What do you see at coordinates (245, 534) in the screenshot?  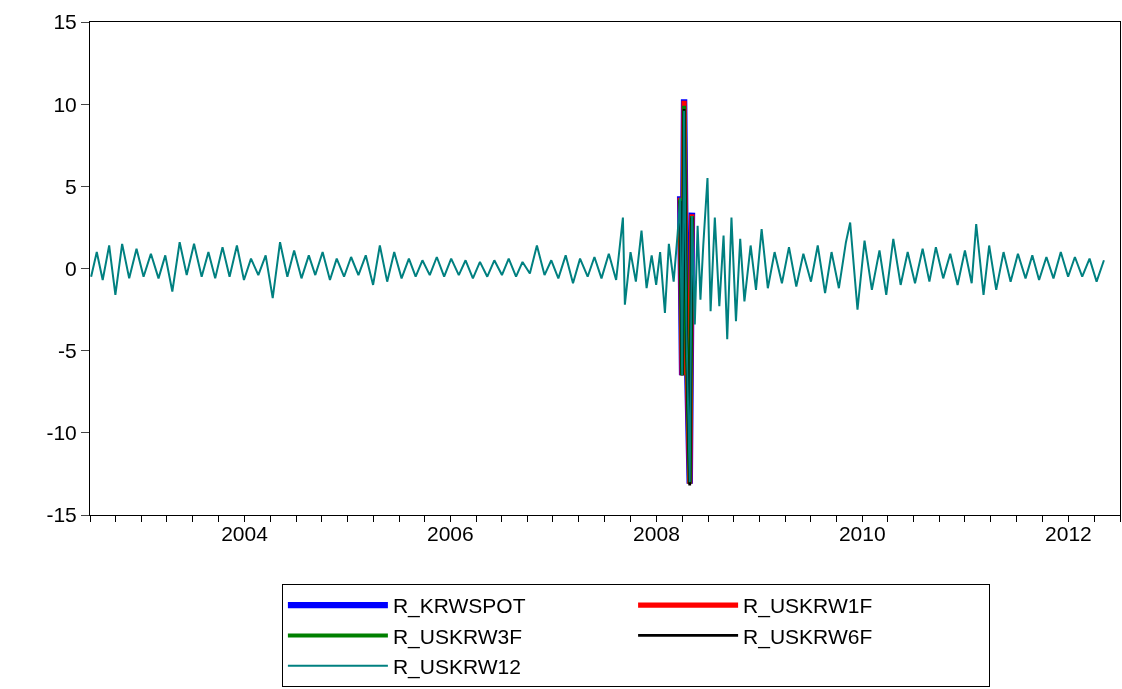 I see `x-tick-label: 2004` at bounding box center [245, 534].